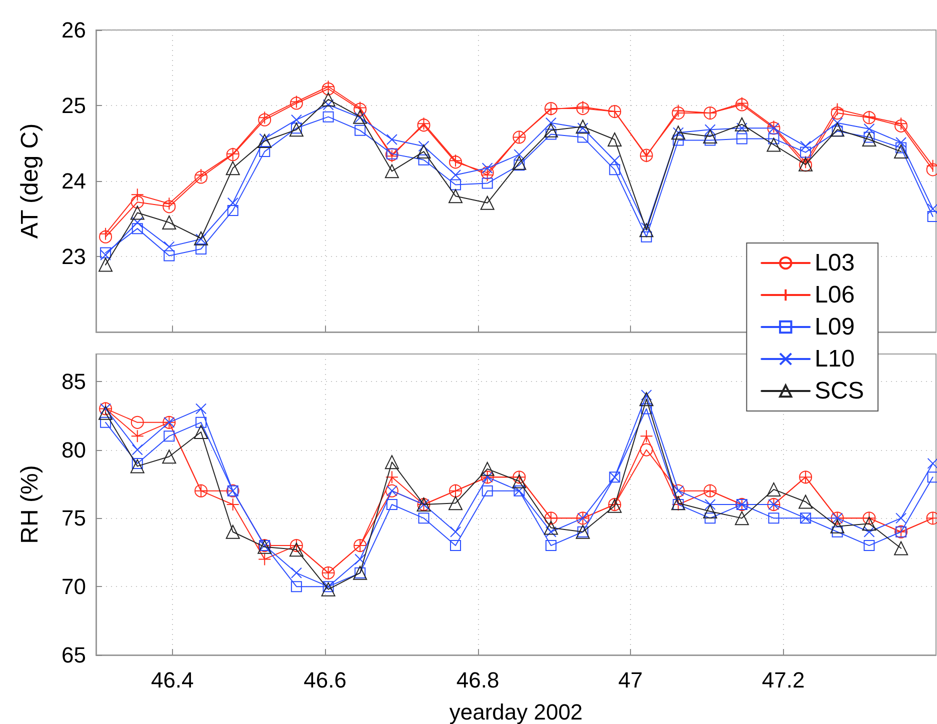  I want to click on y-tick-label: 23, so click(74, 256).